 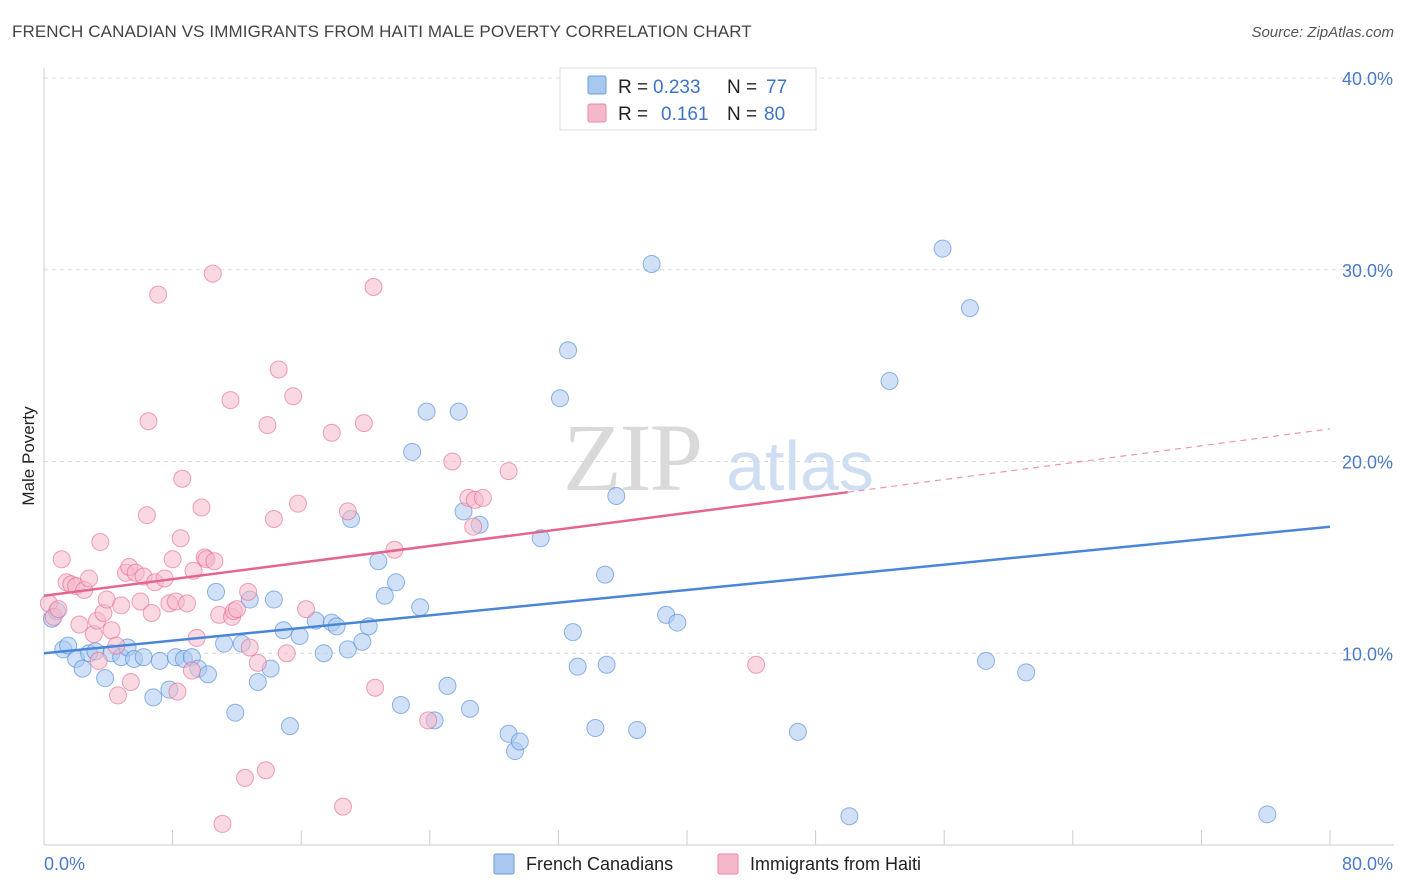 I want to click on source-label: Source: ZipAtlas.com, so click(x=1322, y=32).